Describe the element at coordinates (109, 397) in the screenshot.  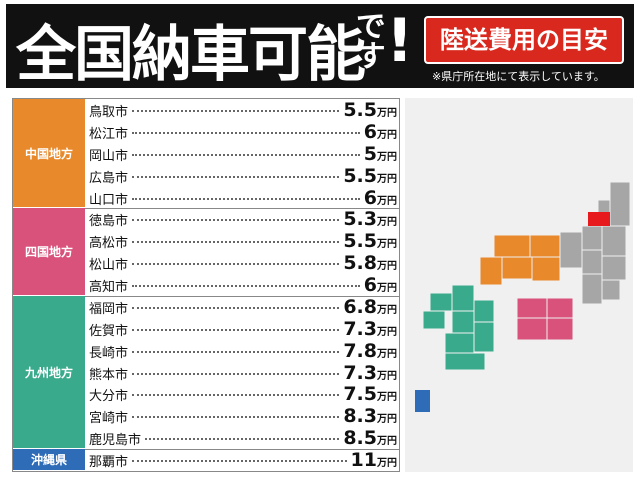
I see `city: 大分市` at that location.